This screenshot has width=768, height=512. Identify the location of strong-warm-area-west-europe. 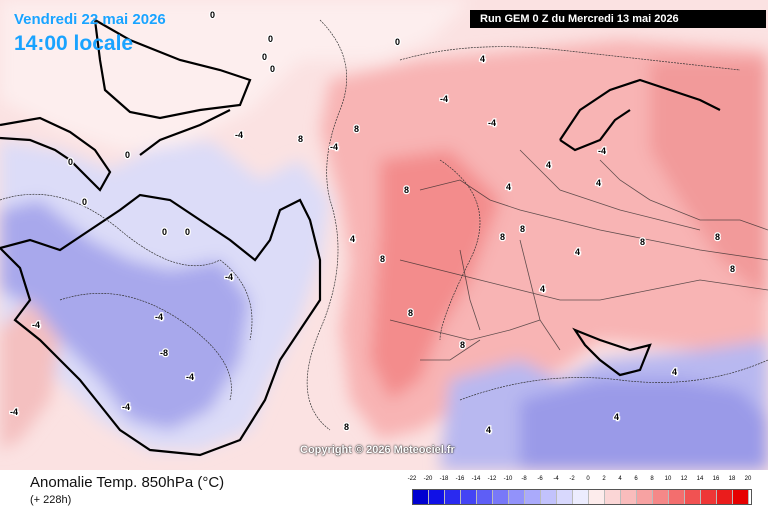
(435, 275).